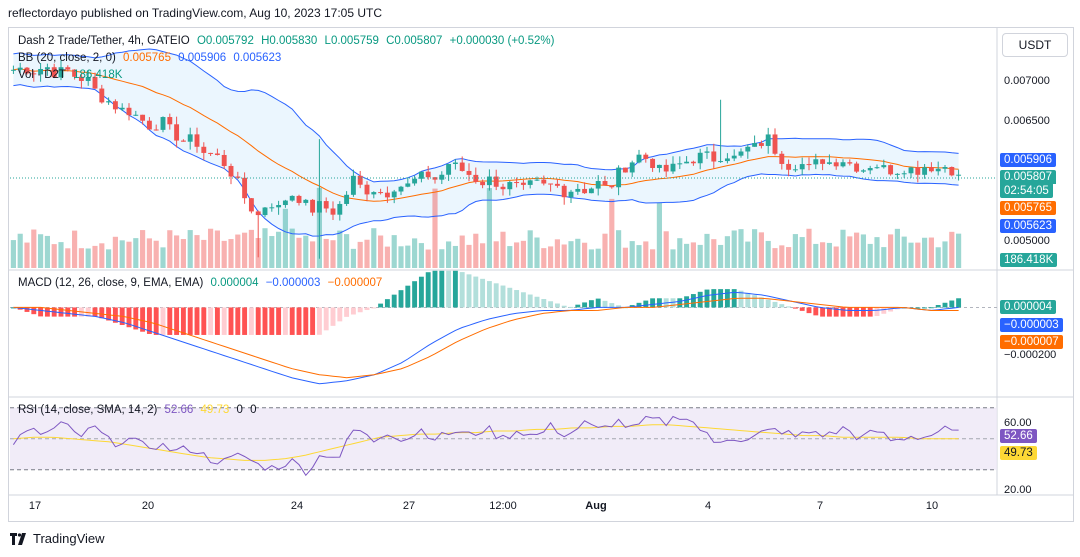 This screenshot has height=557, width=1080. I want to click on currency-button: USDT, so click(1035, 45).